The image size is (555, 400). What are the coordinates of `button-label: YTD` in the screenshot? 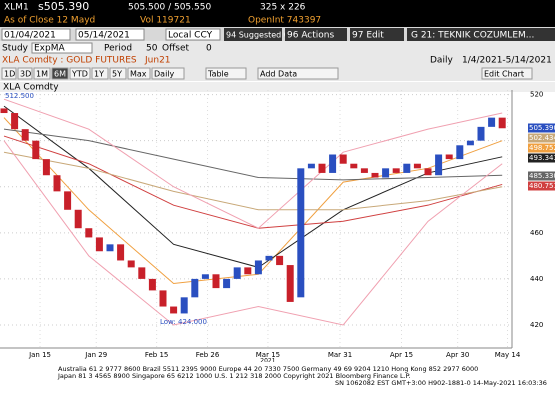 It's located at (79, 74).